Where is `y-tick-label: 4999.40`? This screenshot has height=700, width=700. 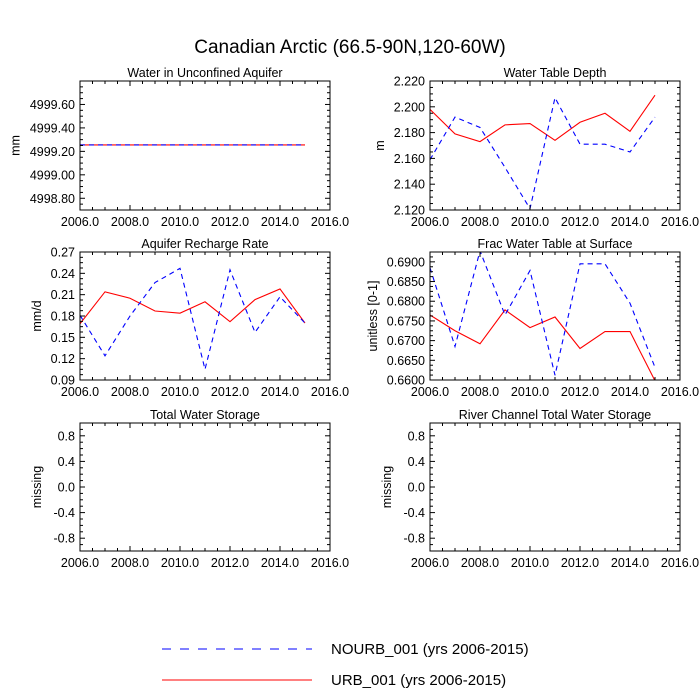
y-tick-label: 4999.40 is located at coordinates (52, 128).